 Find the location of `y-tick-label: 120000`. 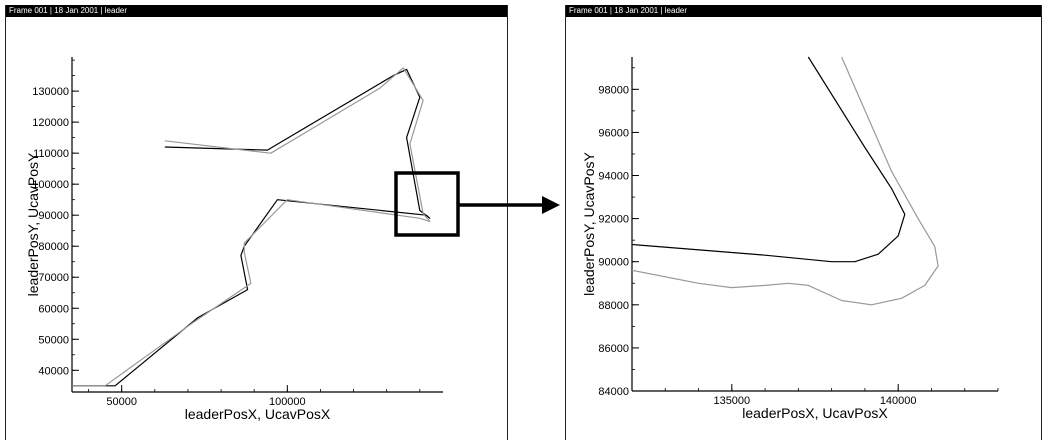

y-tick-label: 120000 is located at coordinates (50, 123).